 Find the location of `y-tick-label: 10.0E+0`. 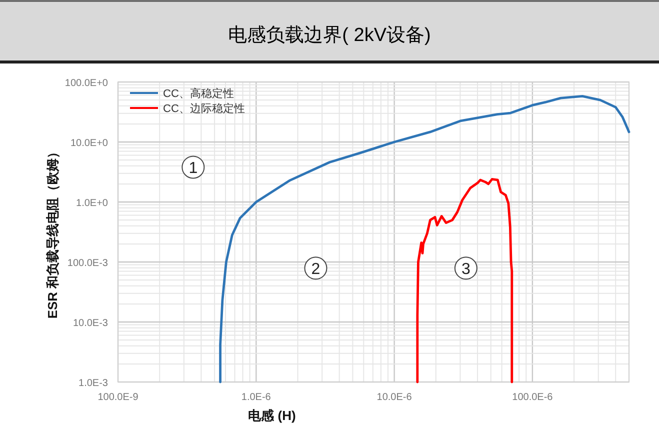

y-tick-label: 10.0E+0 is located at coordinates (89, 143).